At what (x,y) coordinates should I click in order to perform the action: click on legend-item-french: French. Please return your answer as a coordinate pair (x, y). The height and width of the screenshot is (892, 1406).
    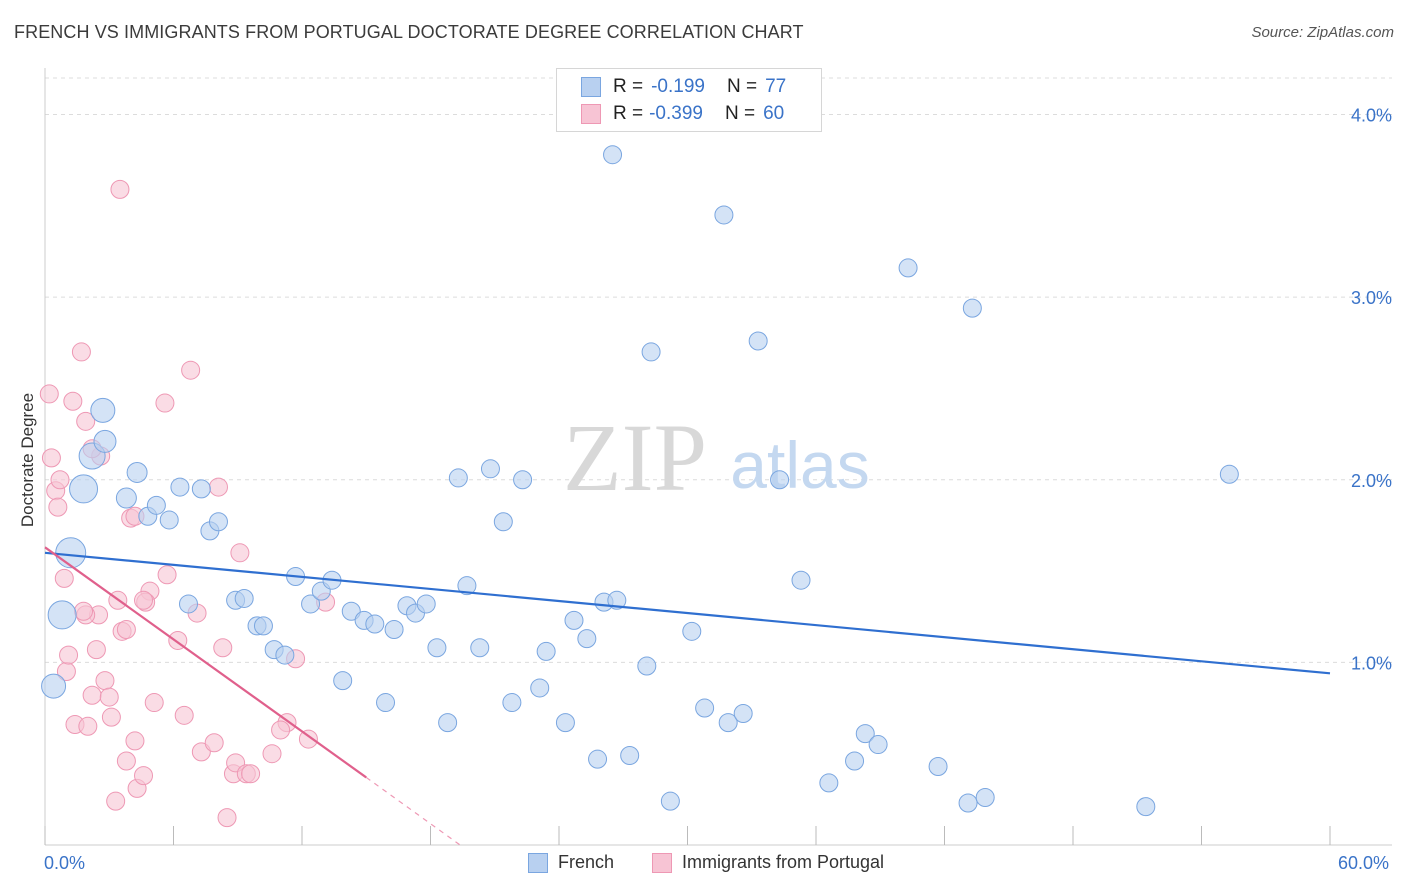
    Looking at the image, I should click on (571, 862).